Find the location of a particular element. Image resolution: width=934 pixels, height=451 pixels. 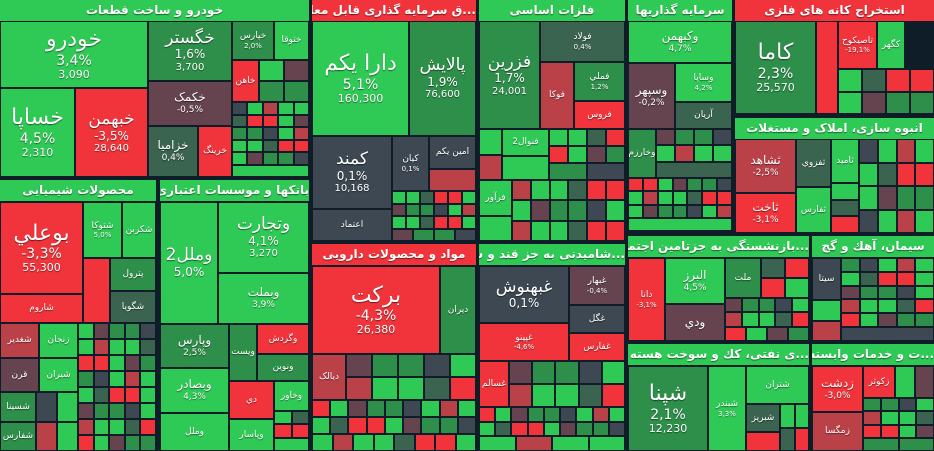

stock-tile: خرینگ is located at coordinates (215, 151).